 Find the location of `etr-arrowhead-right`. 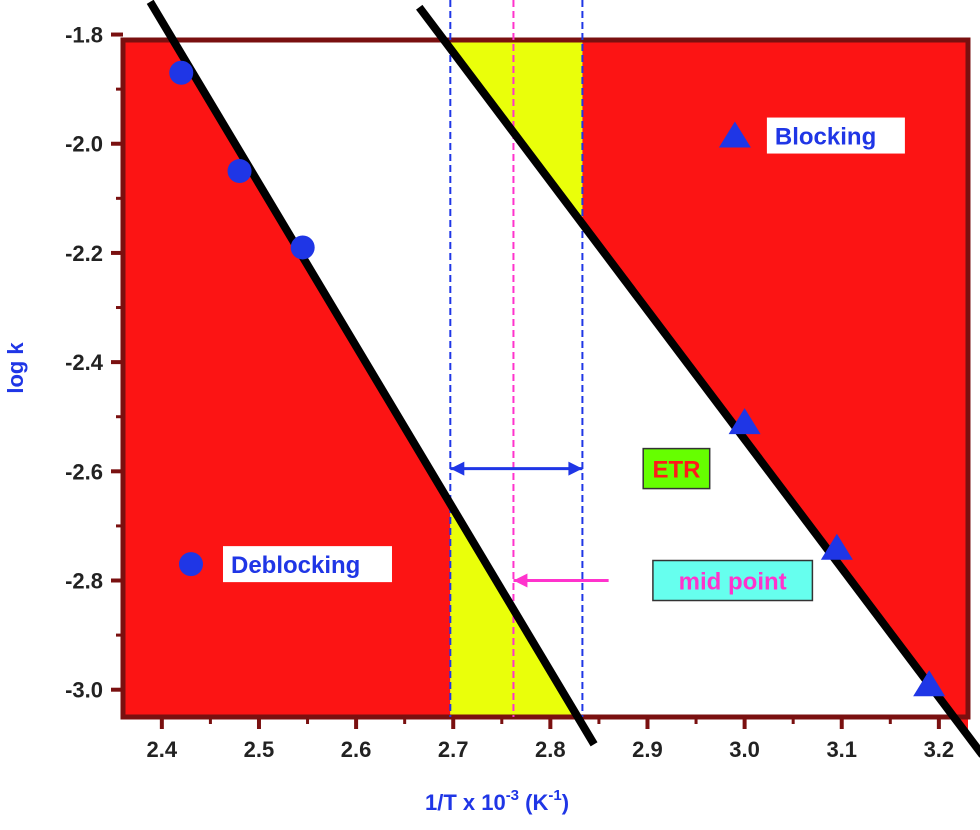

etr-arrowhead-right is located at coordinates (575, 468).